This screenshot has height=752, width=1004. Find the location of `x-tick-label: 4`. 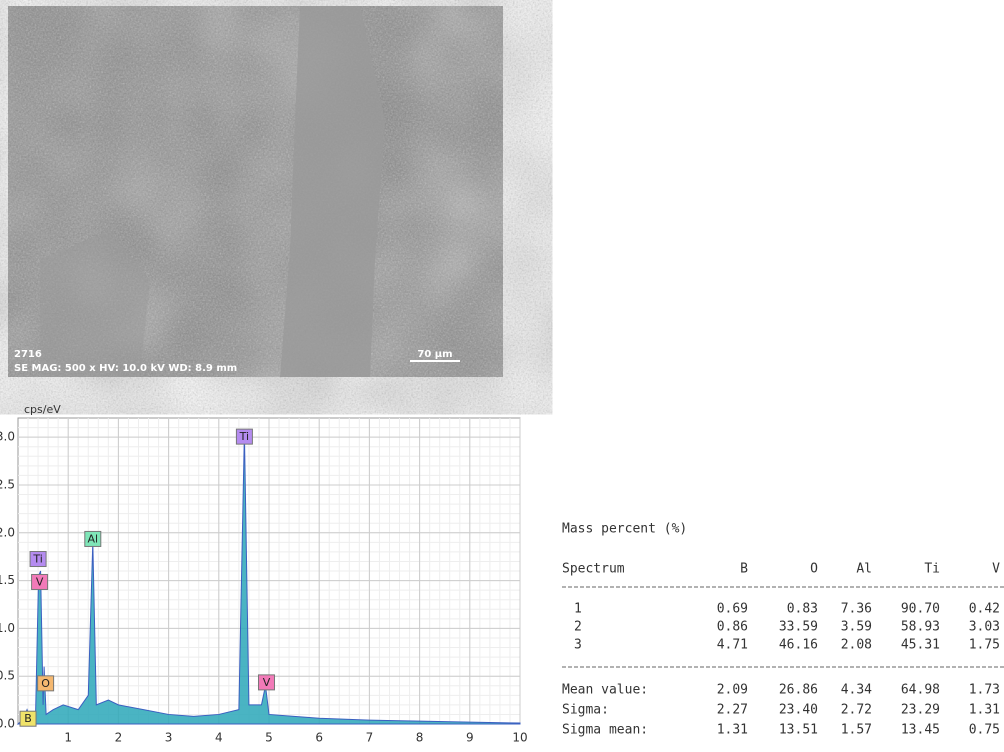

x-tick-label: 4 is located at coordinates (219, 738).